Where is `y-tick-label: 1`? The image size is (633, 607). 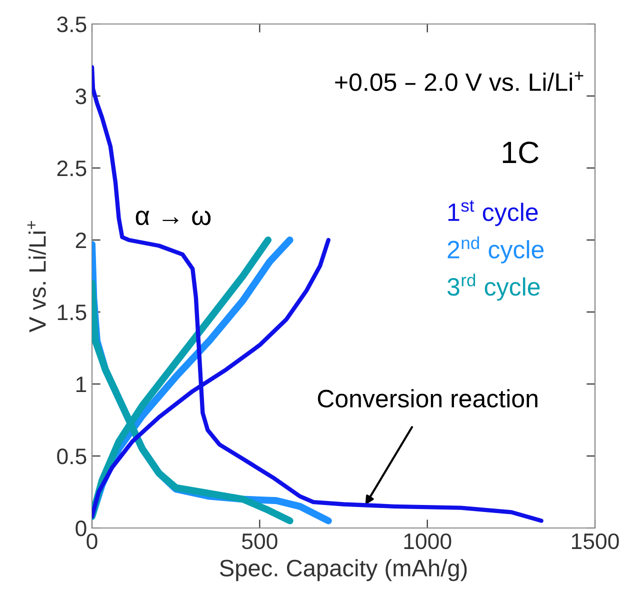
y-tick-label: 1 is located at coordinates (81, 384).